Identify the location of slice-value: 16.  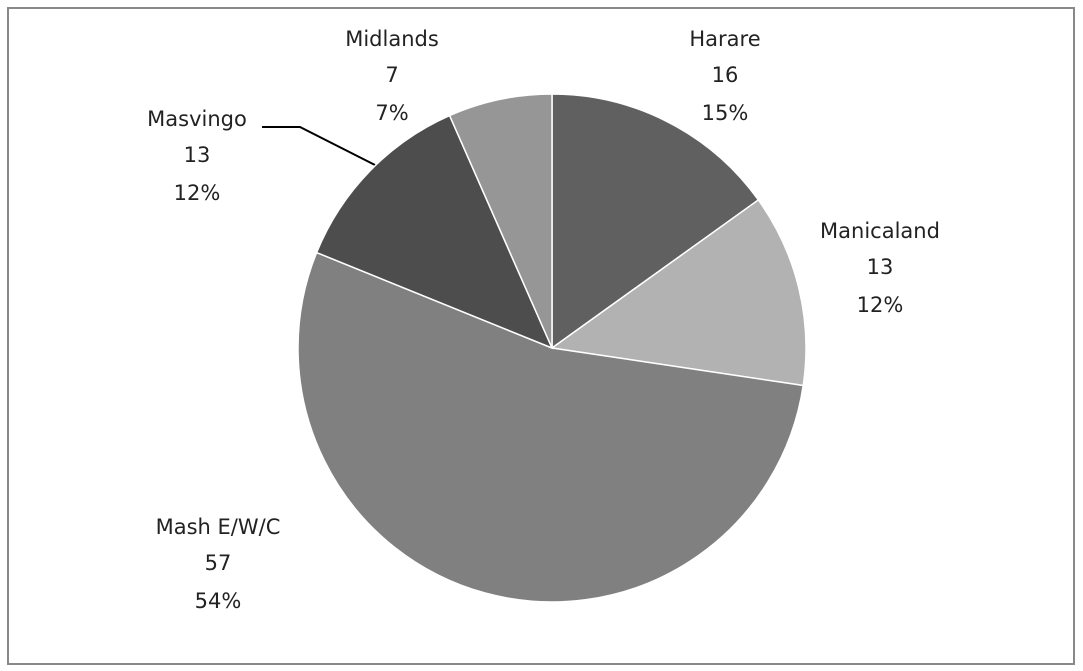
(725, 75).